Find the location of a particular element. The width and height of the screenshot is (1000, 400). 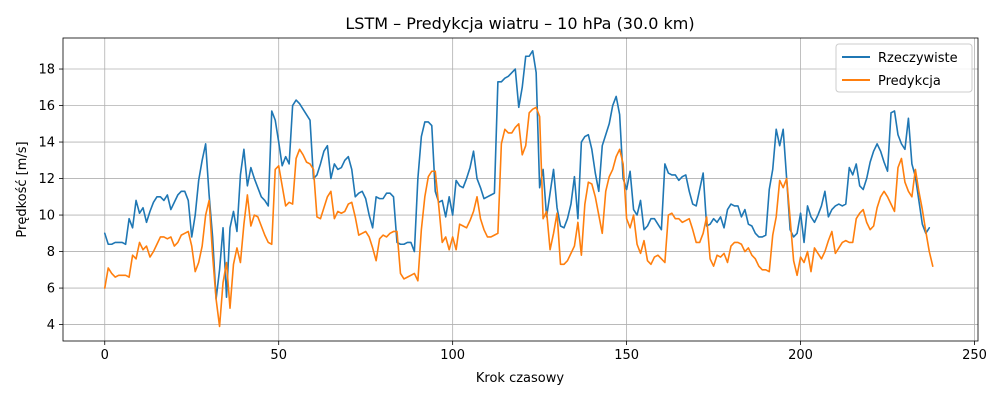

legend-label-predykcja: Predykcja is located at coordinates (909, 81).